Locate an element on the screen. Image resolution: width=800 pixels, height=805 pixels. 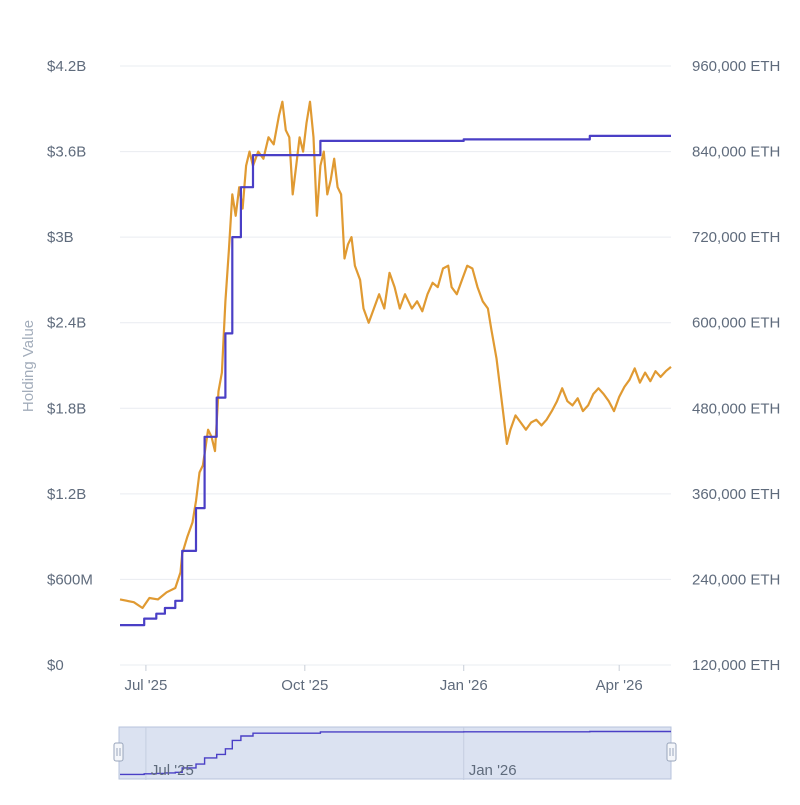
navigator-left-handle is located at coordinates (118, 752).